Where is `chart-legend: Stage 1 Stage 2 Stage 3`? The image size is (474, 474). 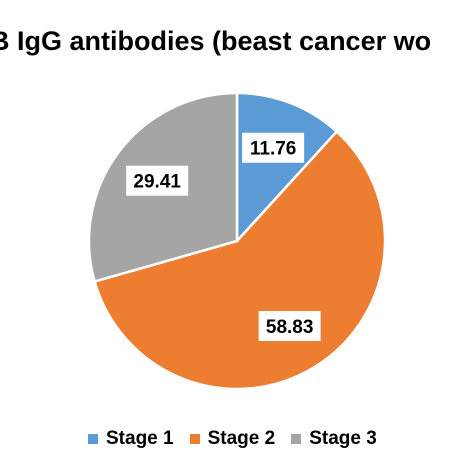
chart-legend: Stage 1 Stage 2 Stage 3 is located at coordinates (240, 439).